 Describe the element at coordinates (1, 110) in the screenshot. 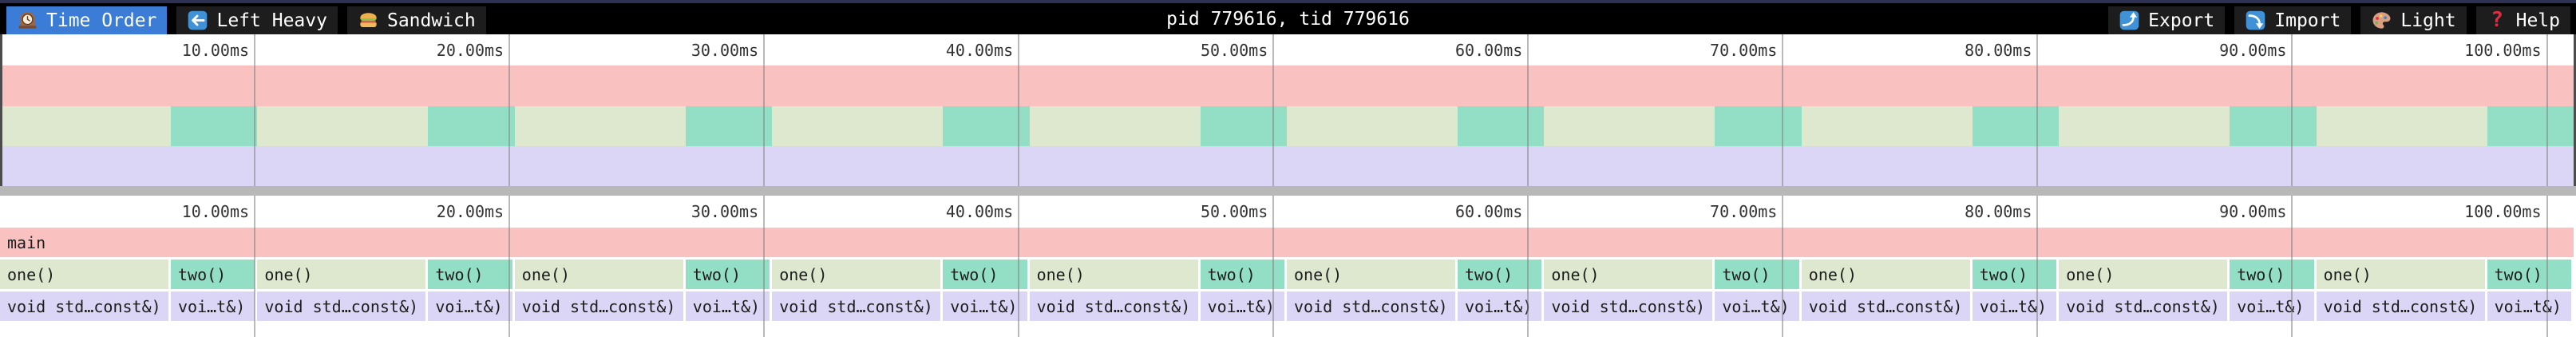

I see `viewport-left-edge` at that location.